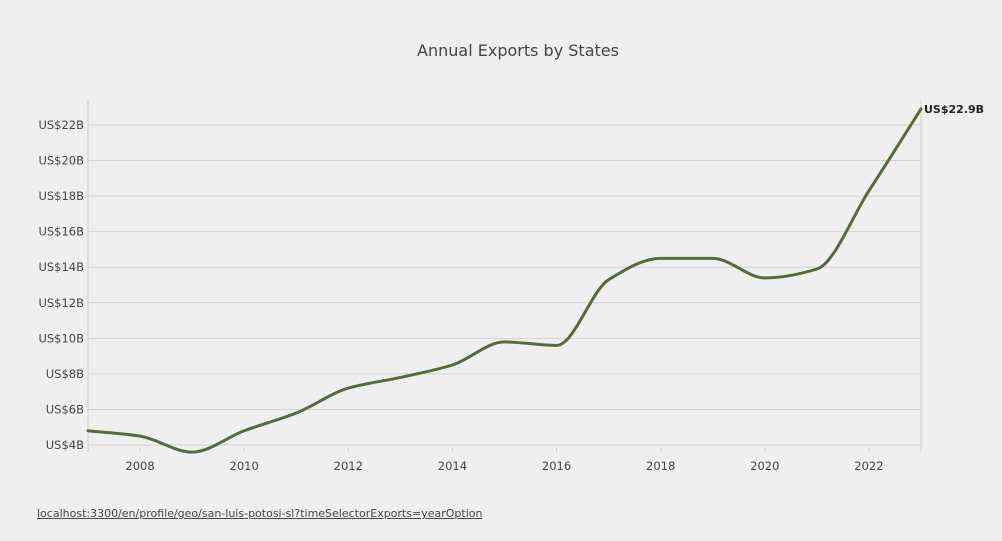 Image resolution: width=1002 pixels, height=541 pixels. Describe the element at coordinates (65, 409) in the screenshot. I see `y-tick-label: US$6B` at that location.